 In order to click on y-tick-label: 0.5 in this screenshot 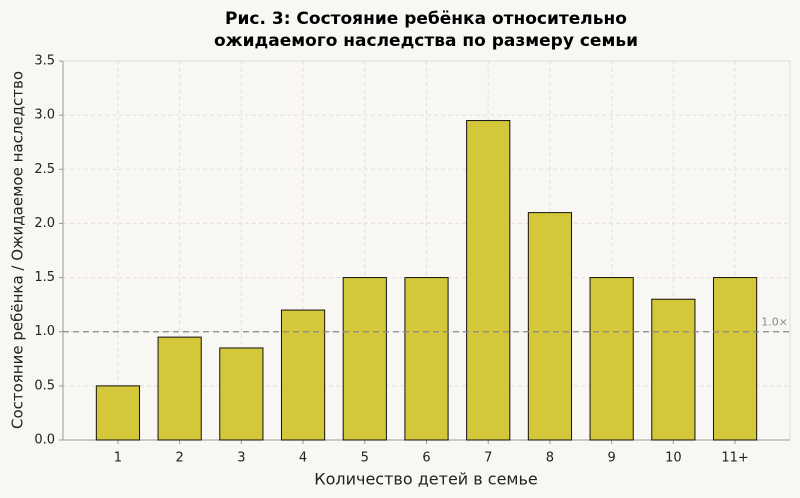, I will do `click(44, 385)`.